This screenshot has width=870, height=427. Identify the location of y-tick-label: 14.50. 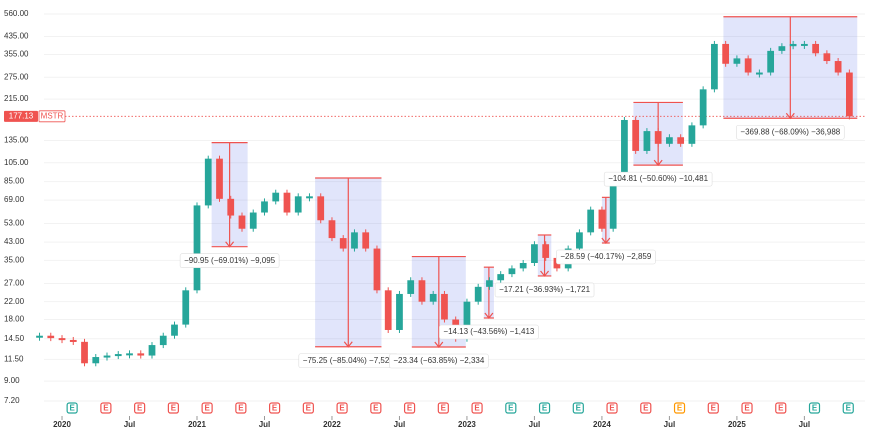
(14, 338).